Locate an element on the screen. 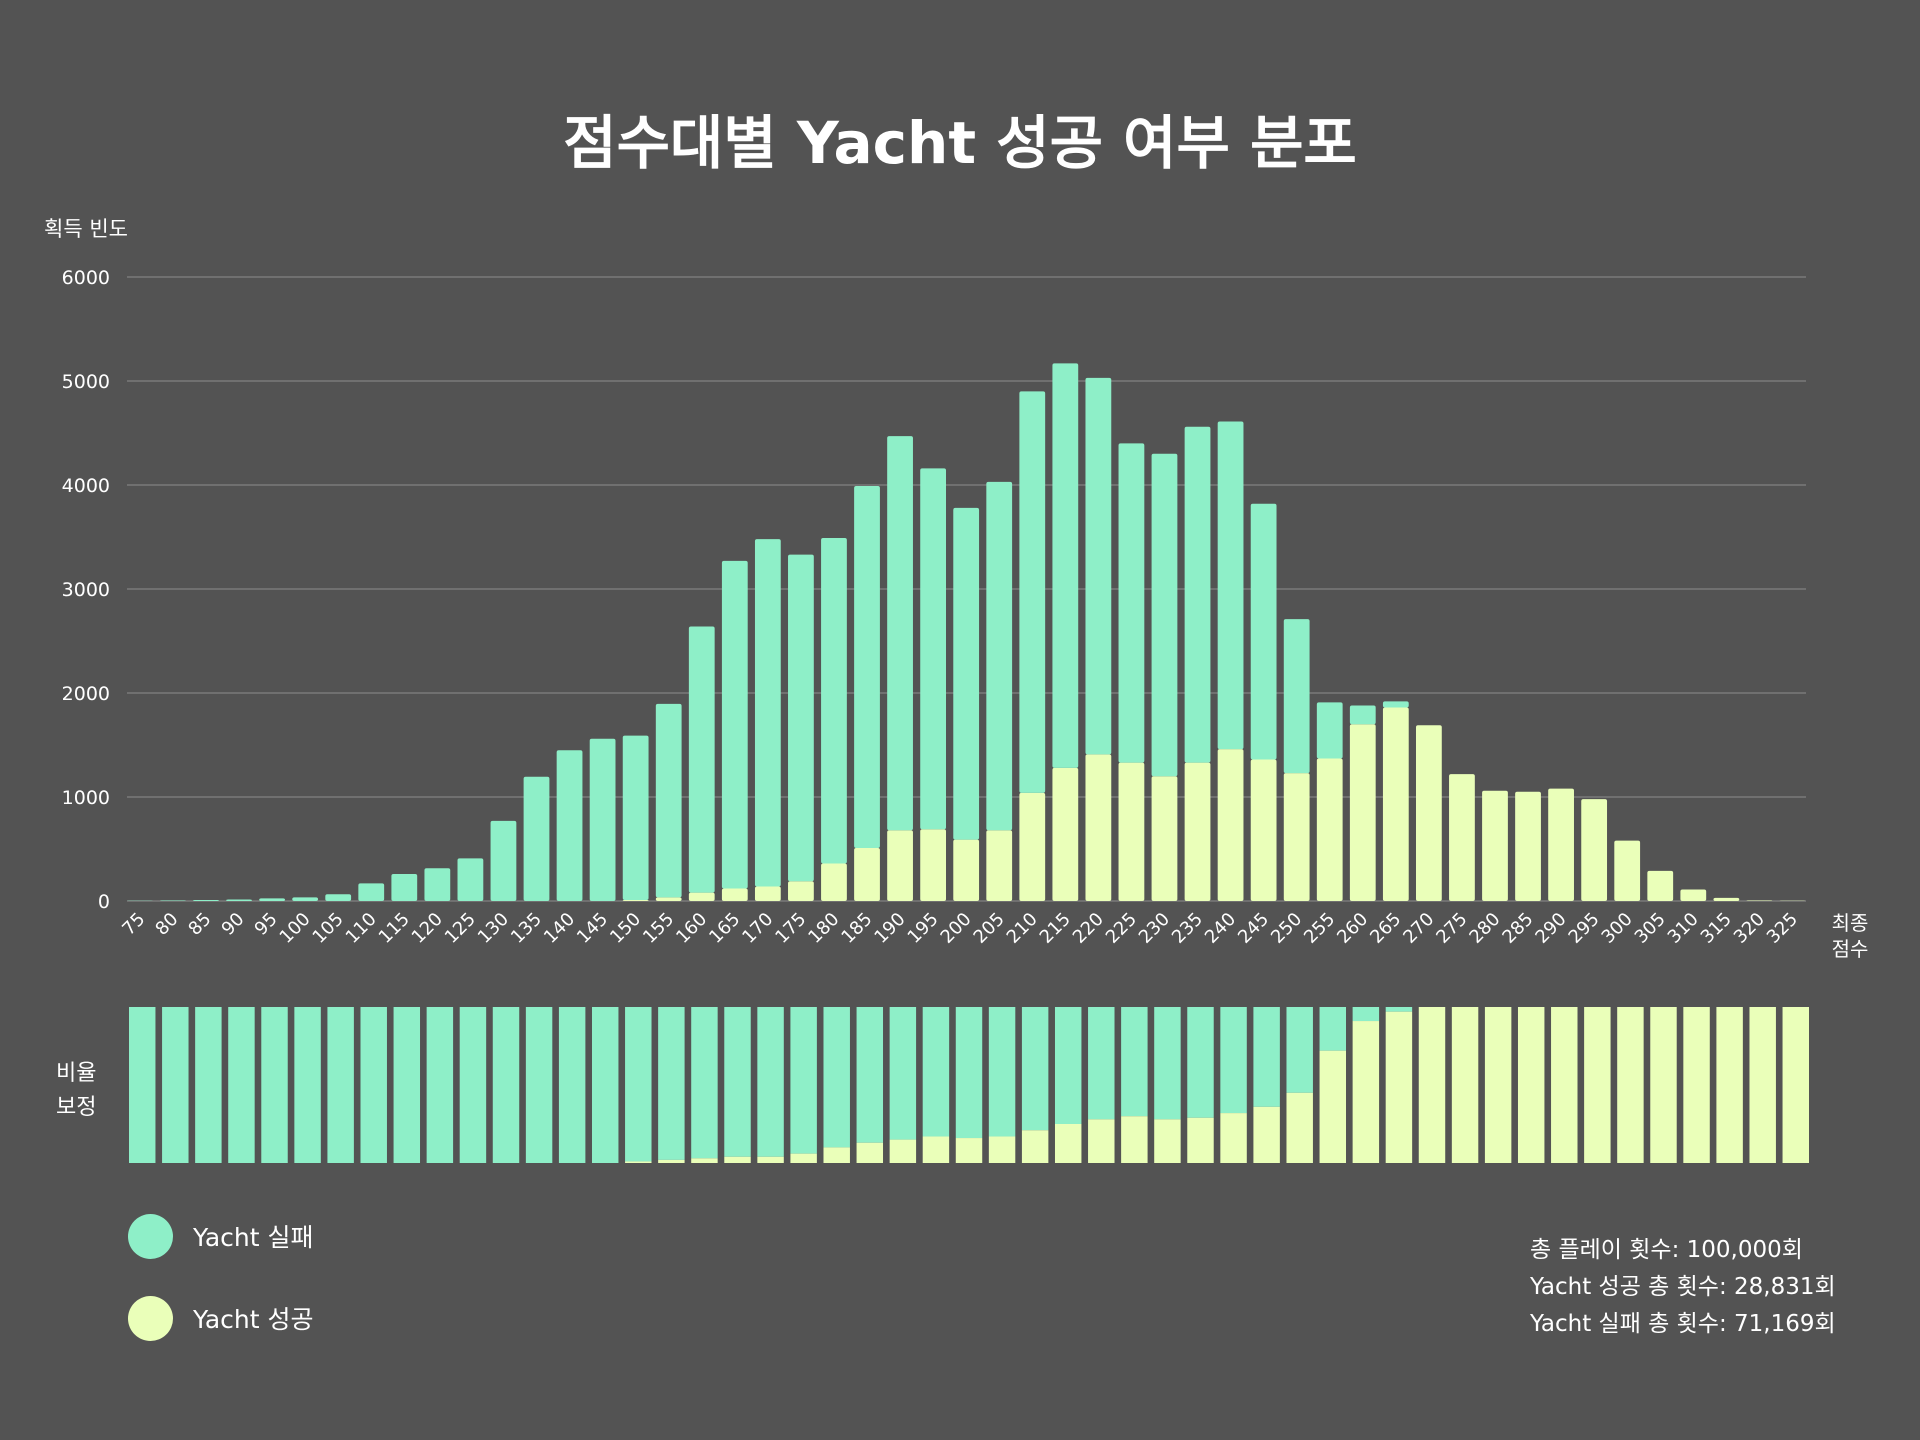 The image size is (1920, 1440). x-tick-label: 265 is located at coordinates (1385, 928).